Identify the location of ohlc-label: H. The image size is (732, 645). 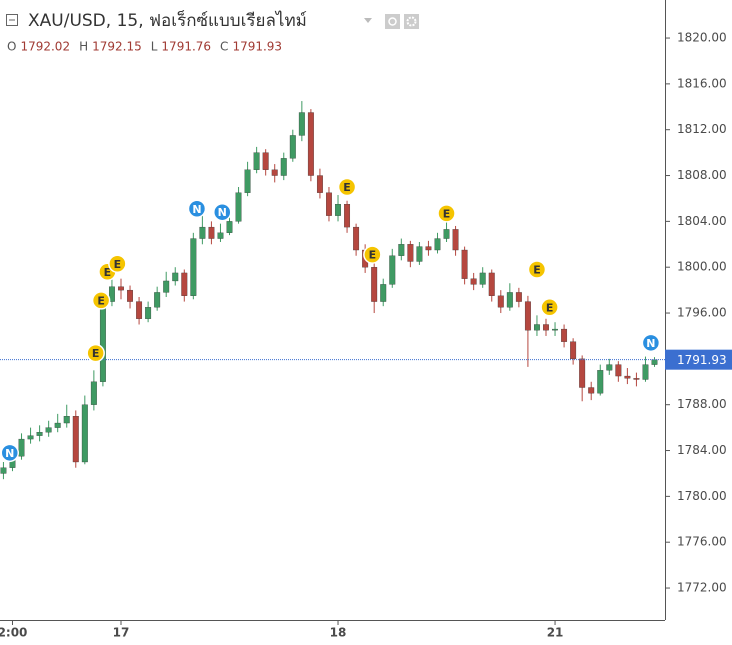
(83, 47).